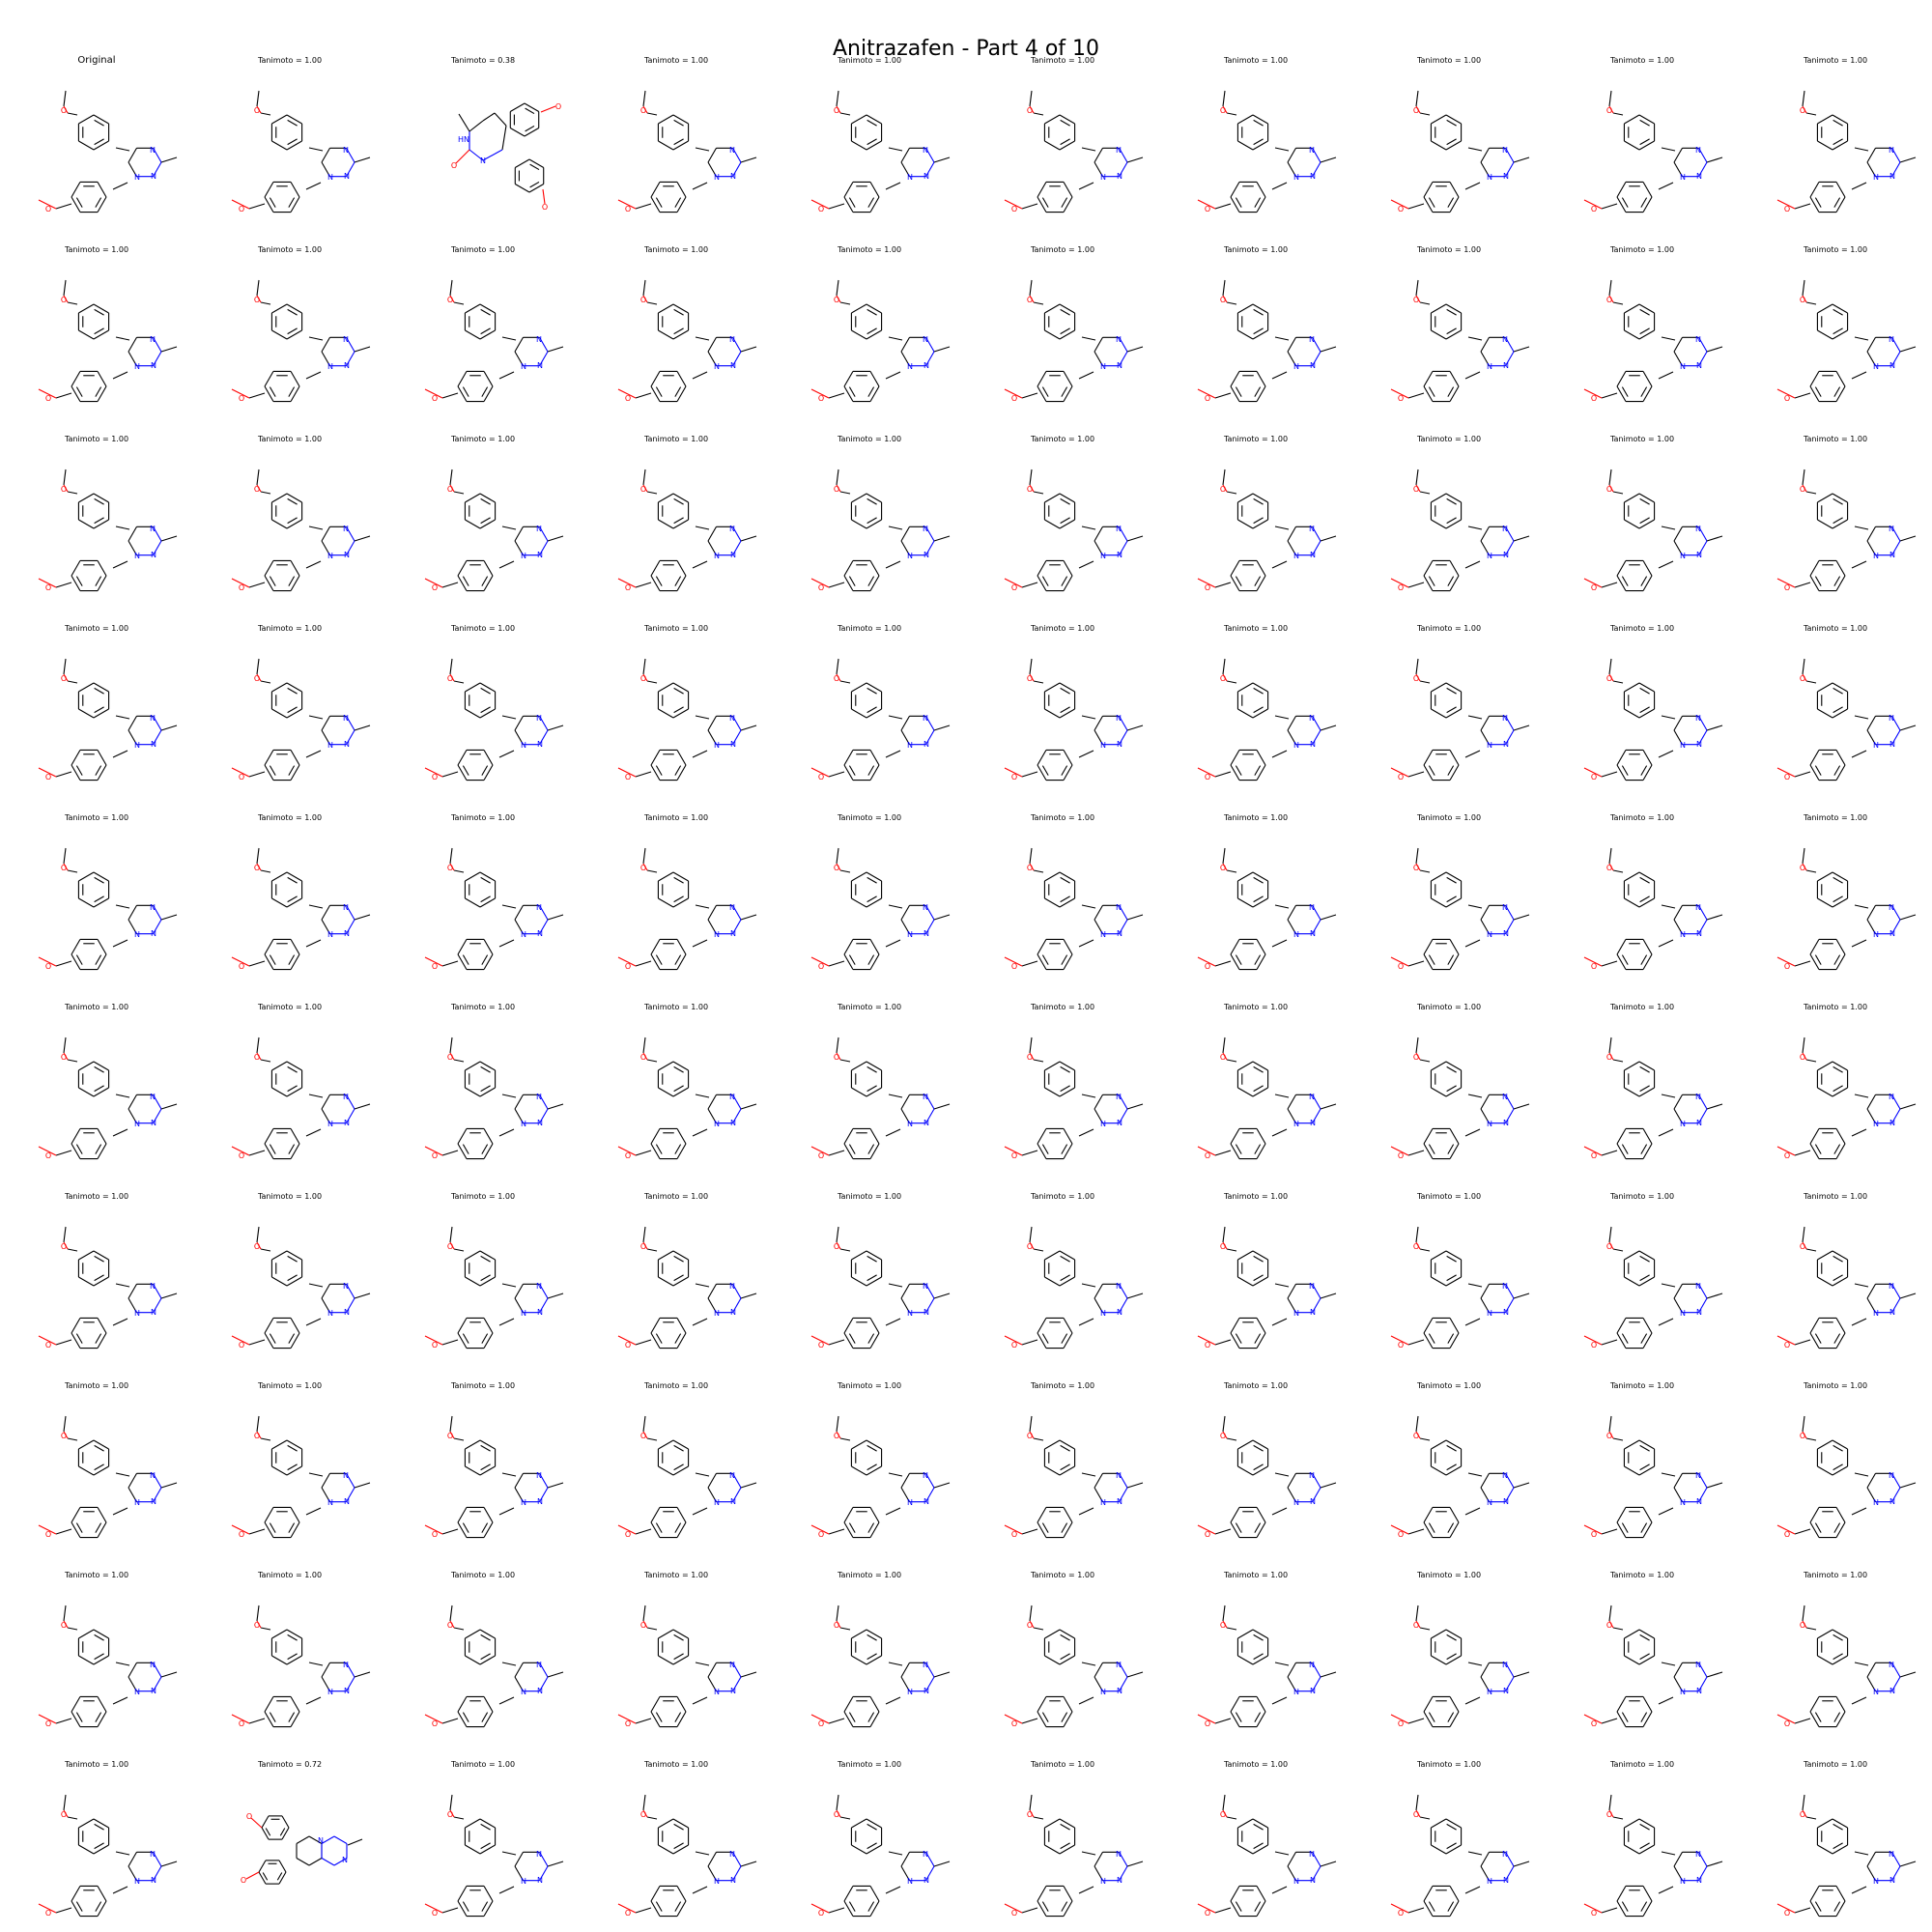 This screenshot has width=1932, height=1932. What do you see at coordinates (483, 60) in the screenshot?
I see `tanimoto-label: Tanimoto = 0.38` at bounding box center [483, 60].